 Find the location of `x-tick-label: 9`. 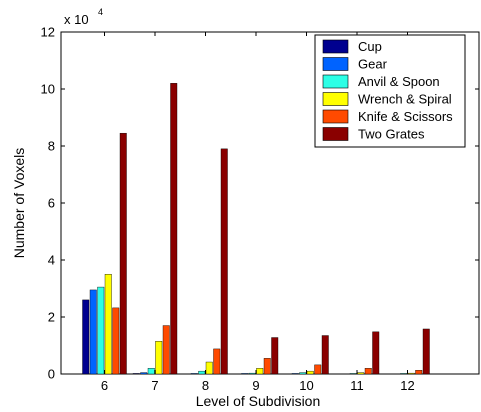

x-tick-label: 9 is located at coordinates (255, 385).